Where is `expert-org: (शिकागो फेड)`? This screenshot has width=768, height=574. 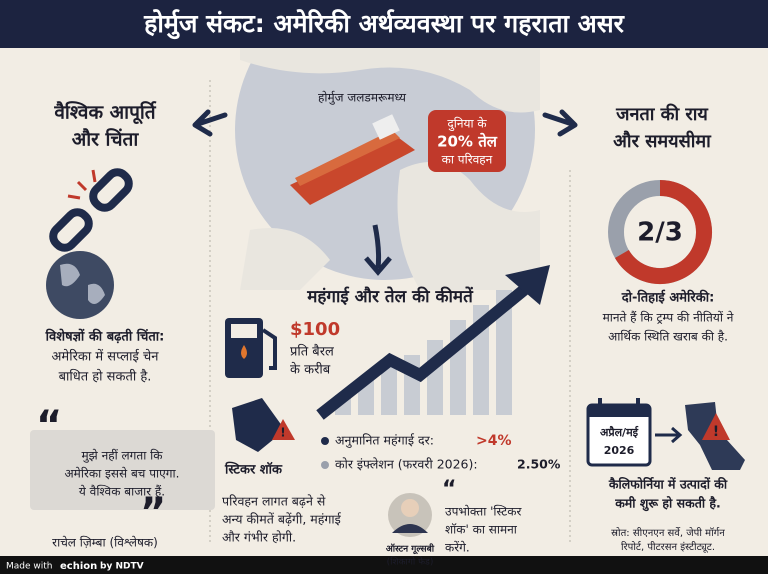 expert-org: (शिकागो फेड) is located at coordinates (410, 562).